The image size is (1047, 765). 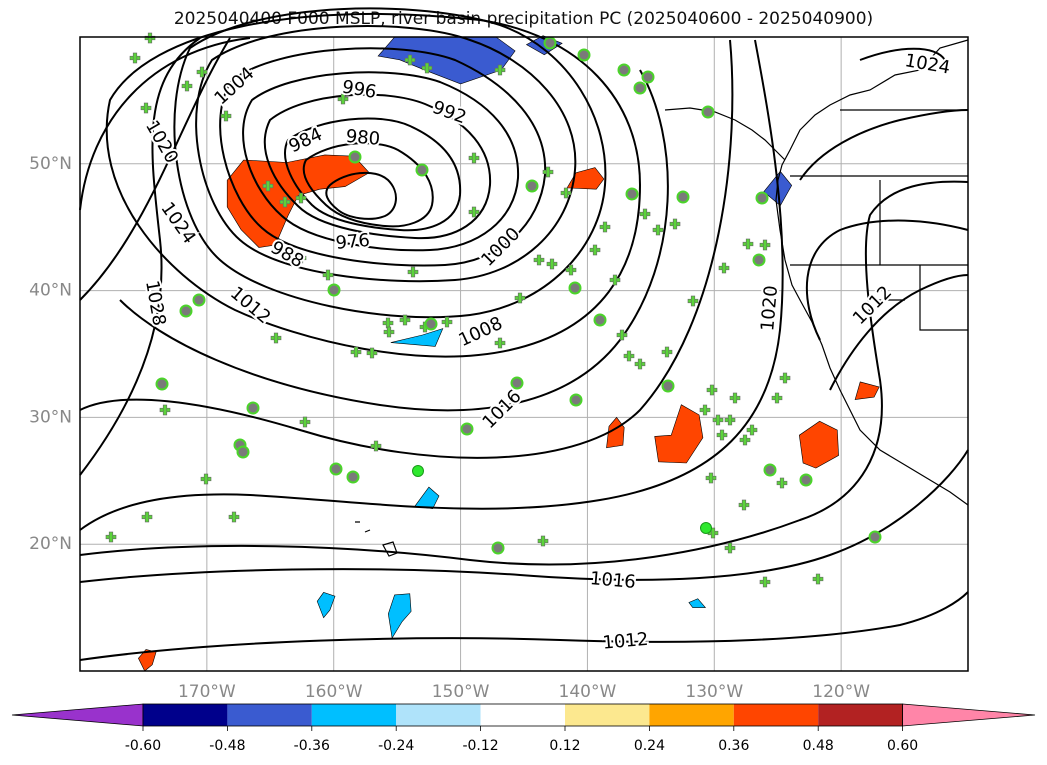 I want to click on isobar-label: 1000, so click(x=500, y=247).